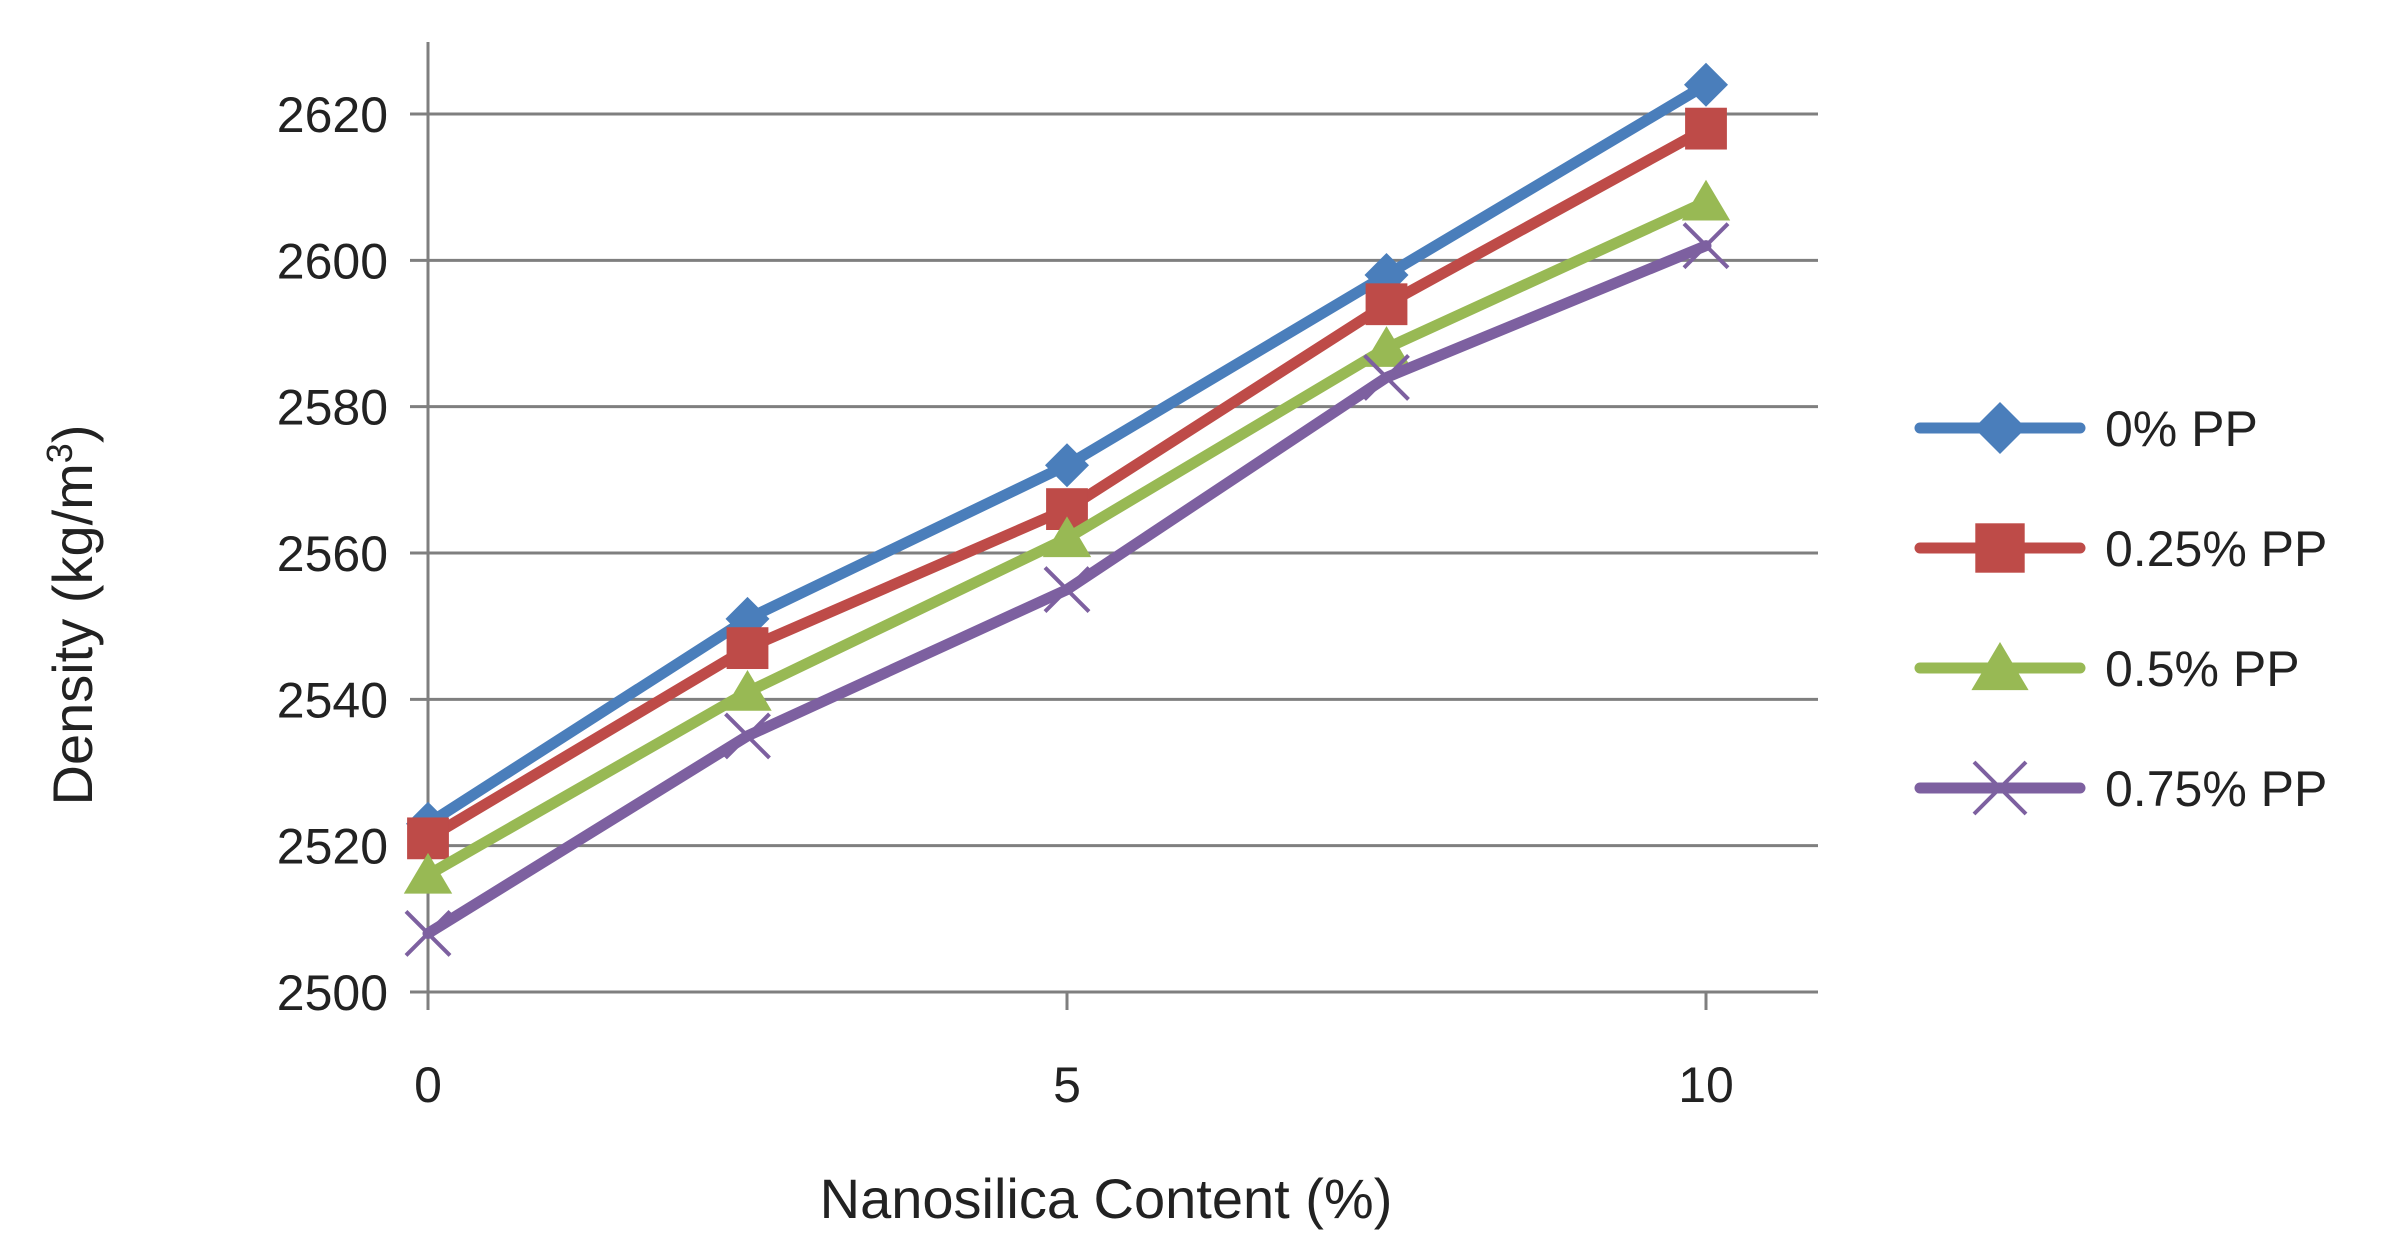 The height and width of the screenshot is (1253, 2391). I want to click on y-axis-title-superscript: 3, so click(59, 453).